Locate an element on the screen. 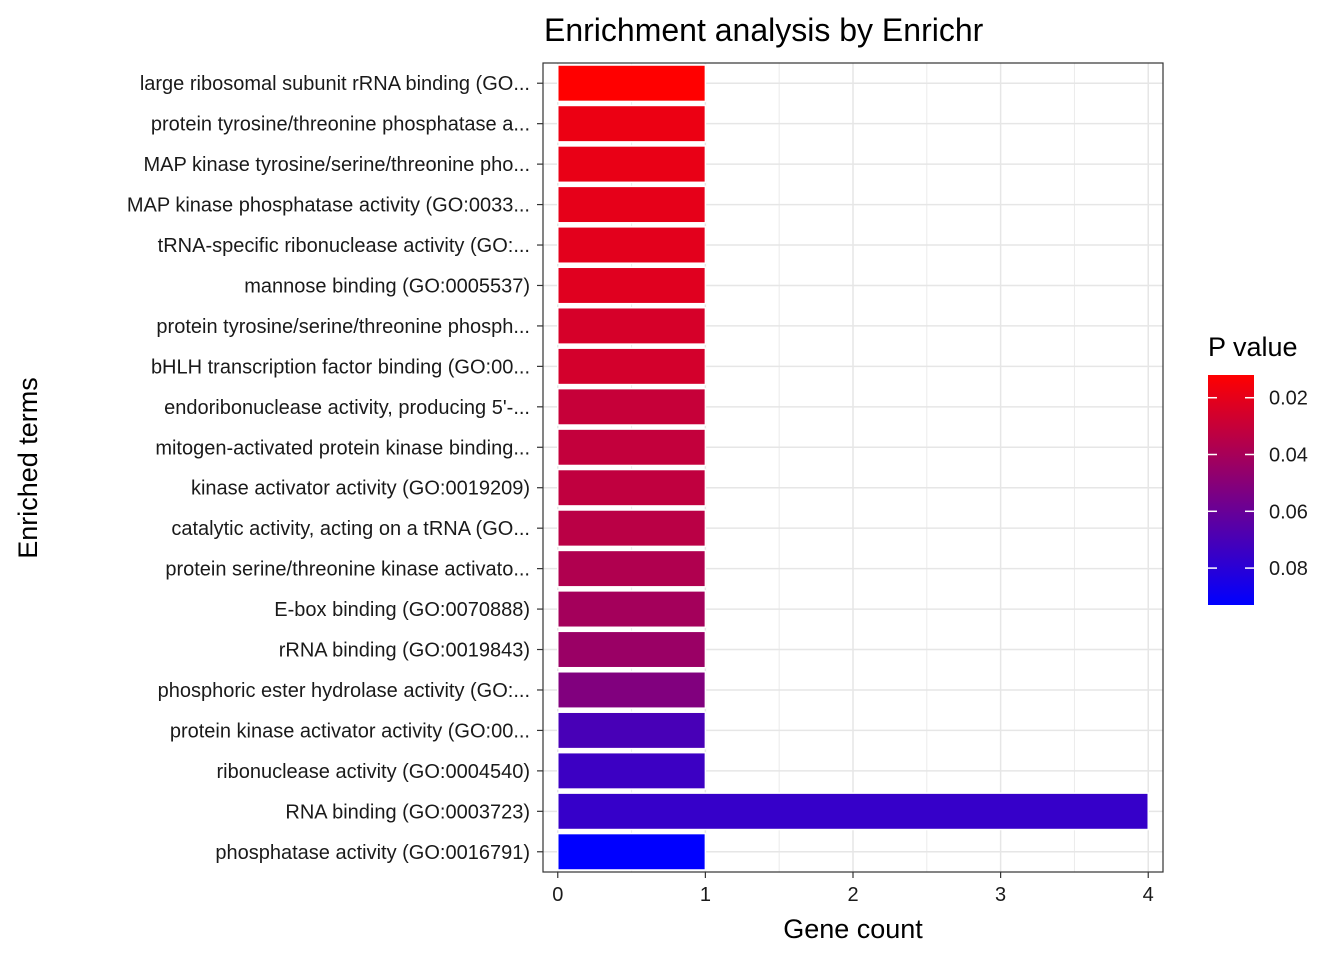 This screenshot has height=960, width=1344. legend-tick-label: 0.08 is located at coordinates (1288, 569).